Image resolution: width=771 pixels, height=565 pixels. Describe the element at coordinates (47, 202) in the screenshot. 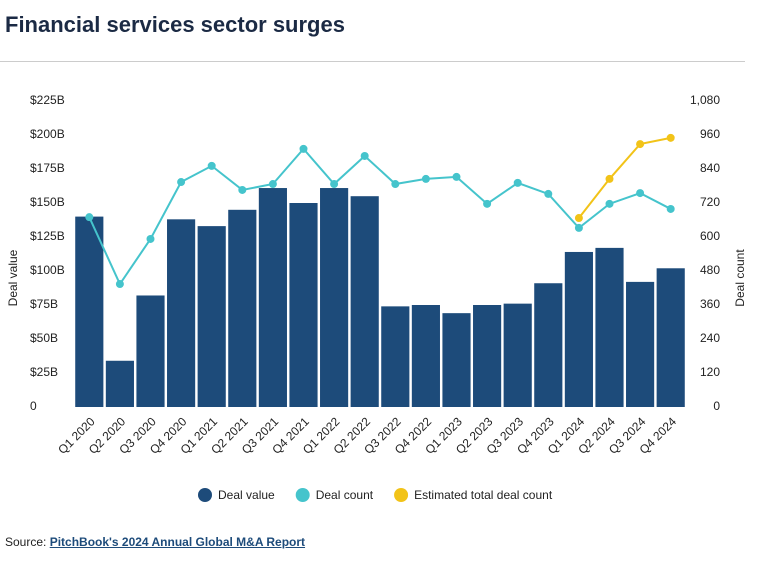

I see `y-tick-label: $150B` at that location.